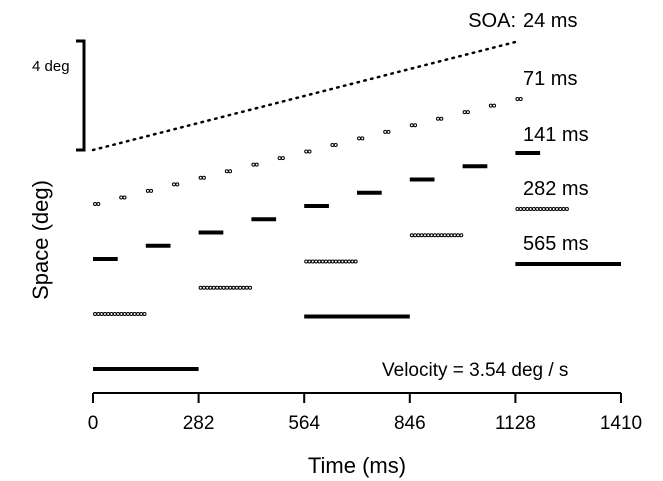 The image size is (663, 481). I want to click on series-label: 24 ms, so click(550, 21).